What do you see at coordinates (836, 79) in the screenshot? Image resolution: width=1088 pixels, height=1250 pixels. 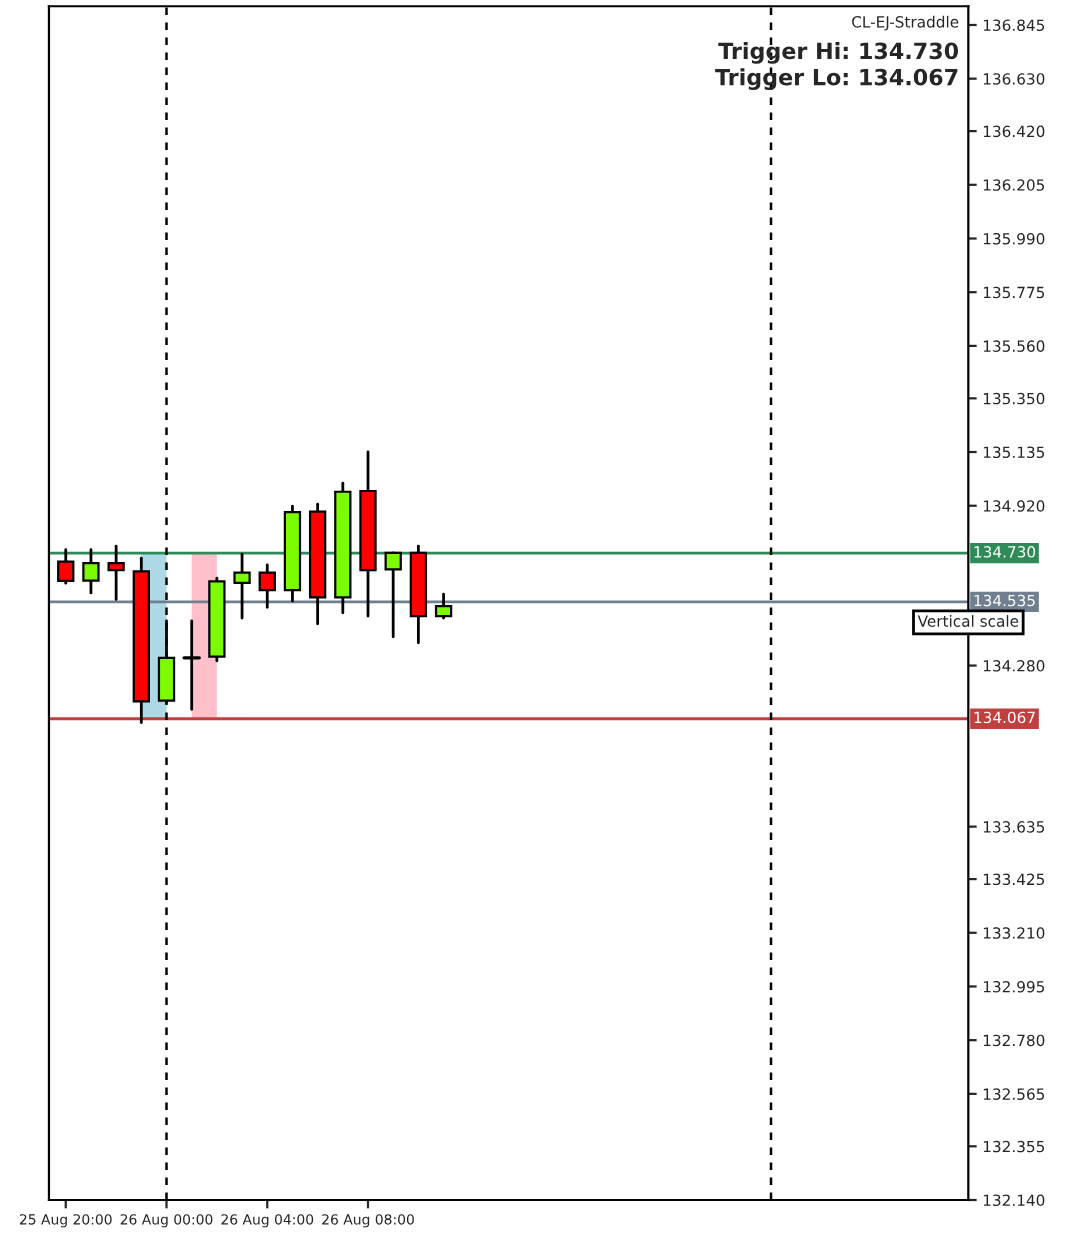 I see `annotation: Trigger Lo: 134.067` at bounding box center [836, 79].